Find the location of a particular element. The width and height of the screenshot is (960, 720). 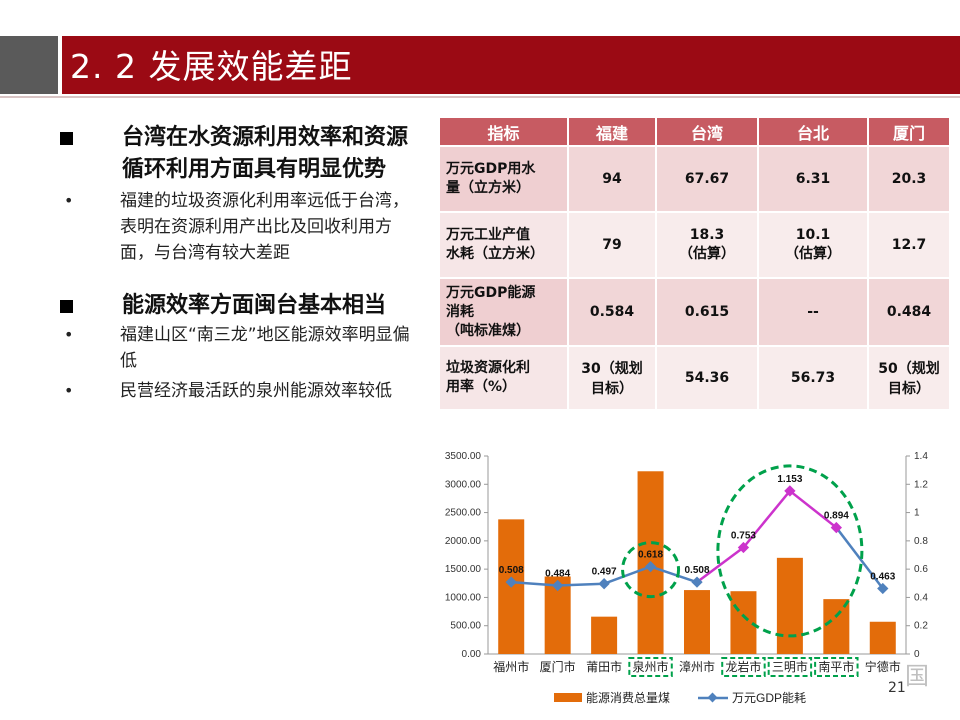

y-tick-label-right: 1.4 is located at coordinates (921, 456).